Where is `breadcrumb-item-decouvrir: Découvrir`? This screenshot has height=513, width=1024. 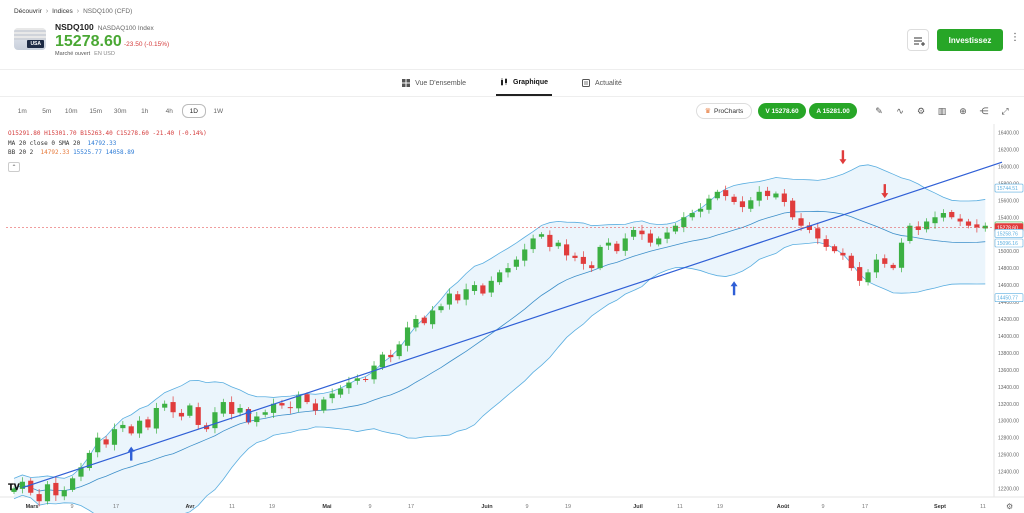 breadcrumb-item-decouvrir: Découvrir is located at coordinates (28, 11).